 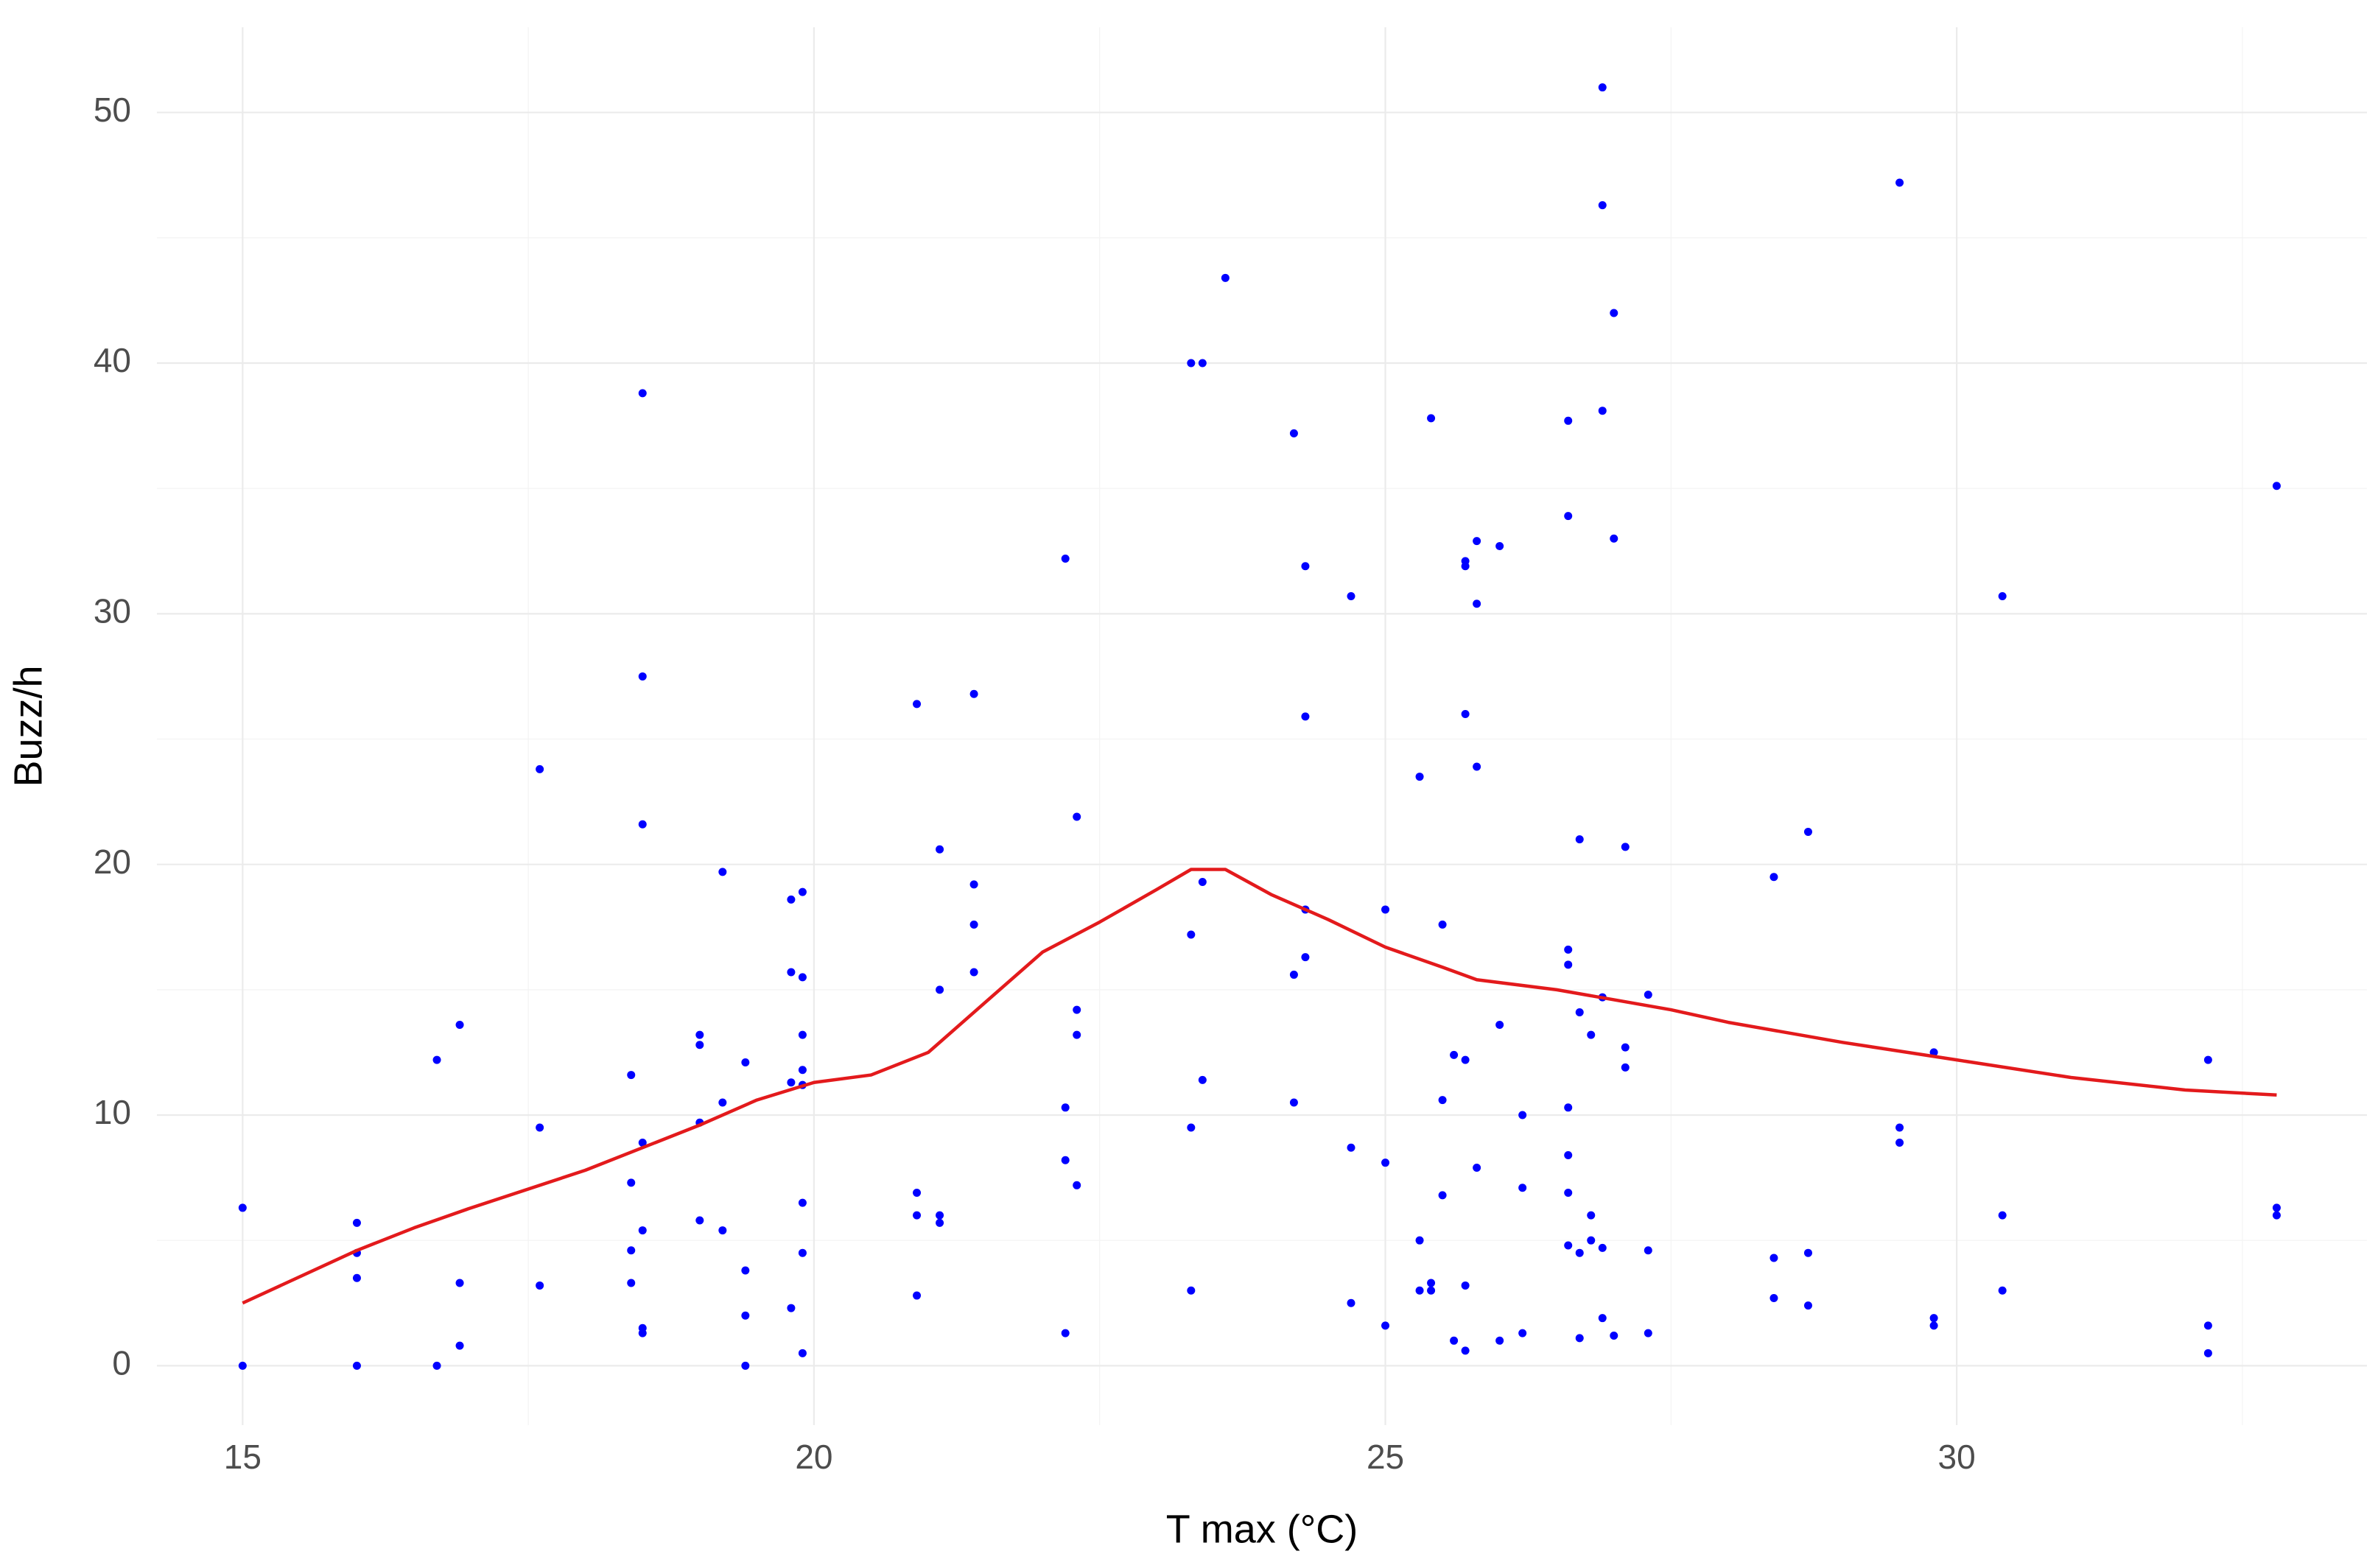 I want to click on y-tick-label: 50, so click(x=112, y=110).